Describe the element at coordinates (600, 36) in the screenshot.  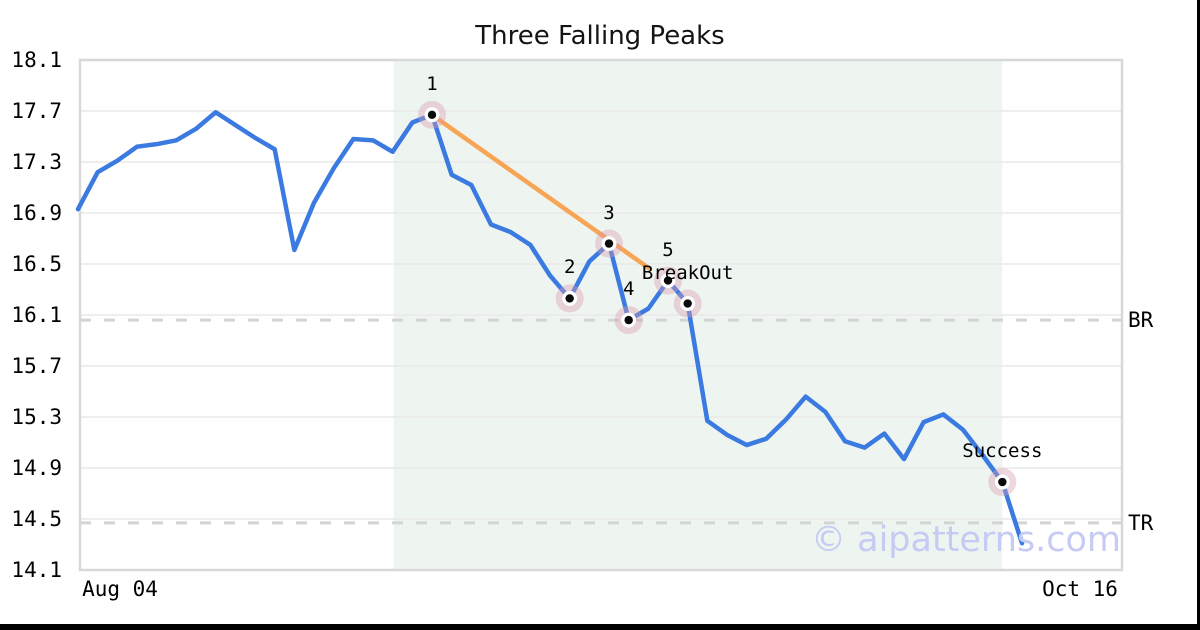
I see `chart-title: Three Falling Peaks` at that location.